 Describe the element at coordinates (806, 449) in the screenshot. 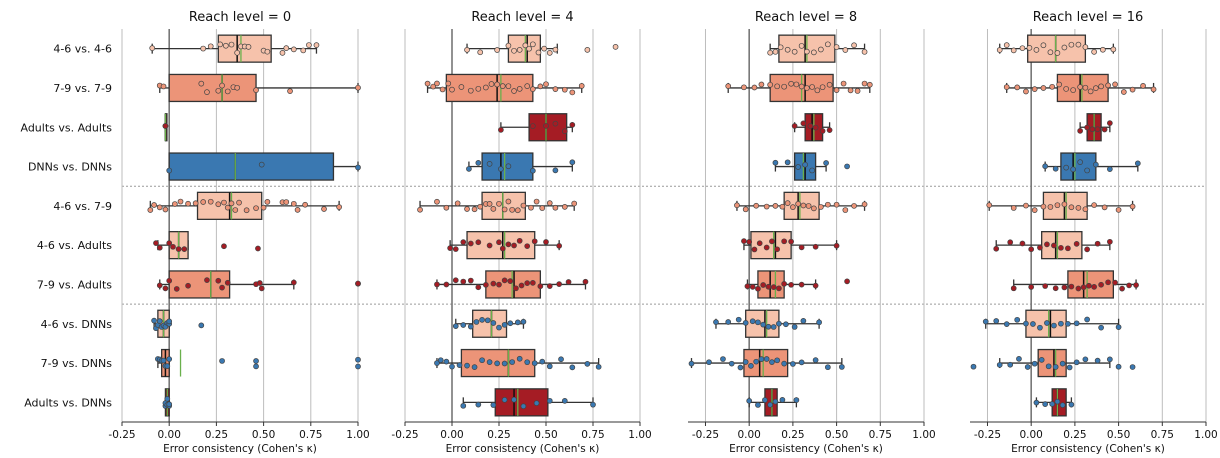

I see `x-axis-label: Error consistency (Cohen's κ)` at that location.